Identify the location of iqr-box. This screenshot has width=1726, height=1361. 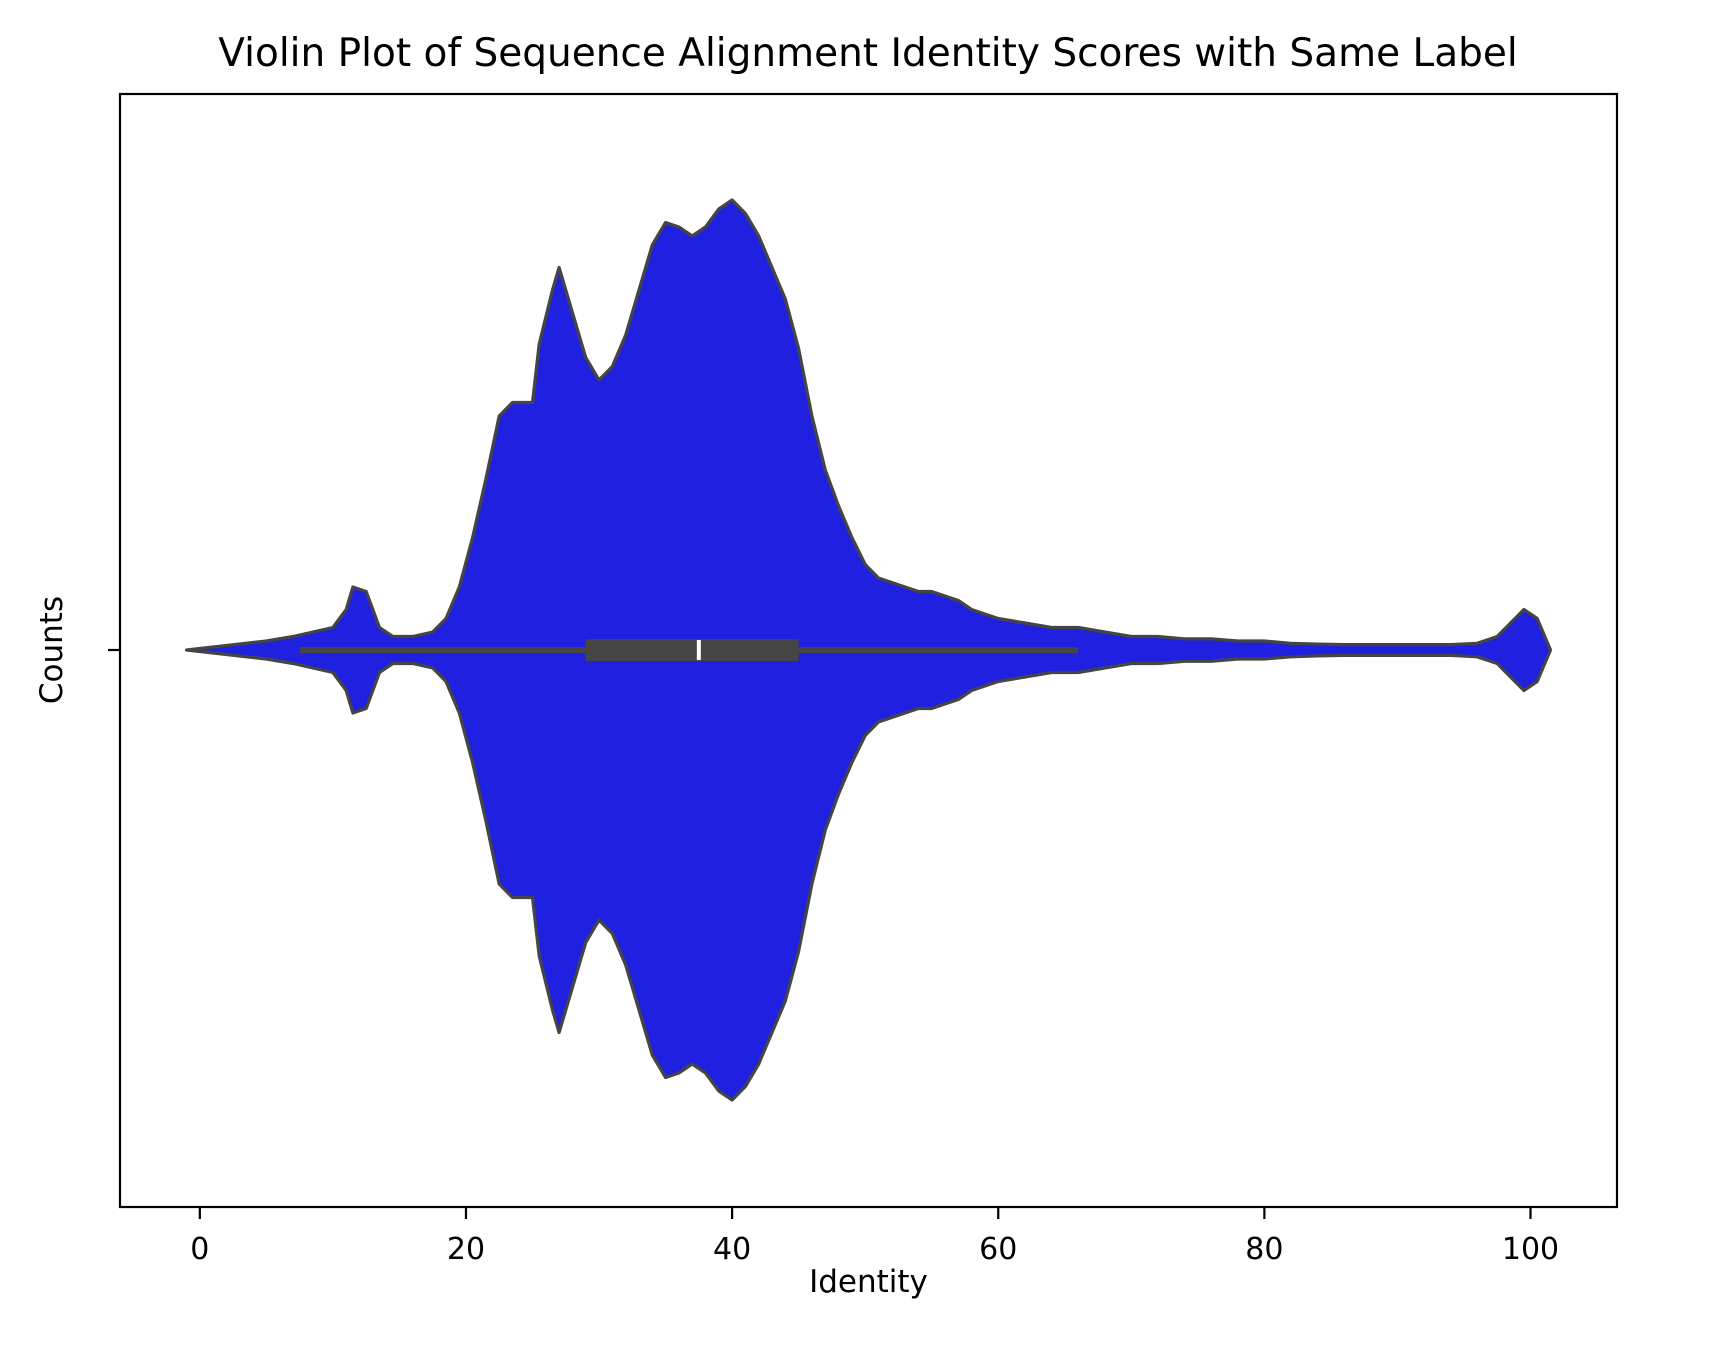
(692, 650).